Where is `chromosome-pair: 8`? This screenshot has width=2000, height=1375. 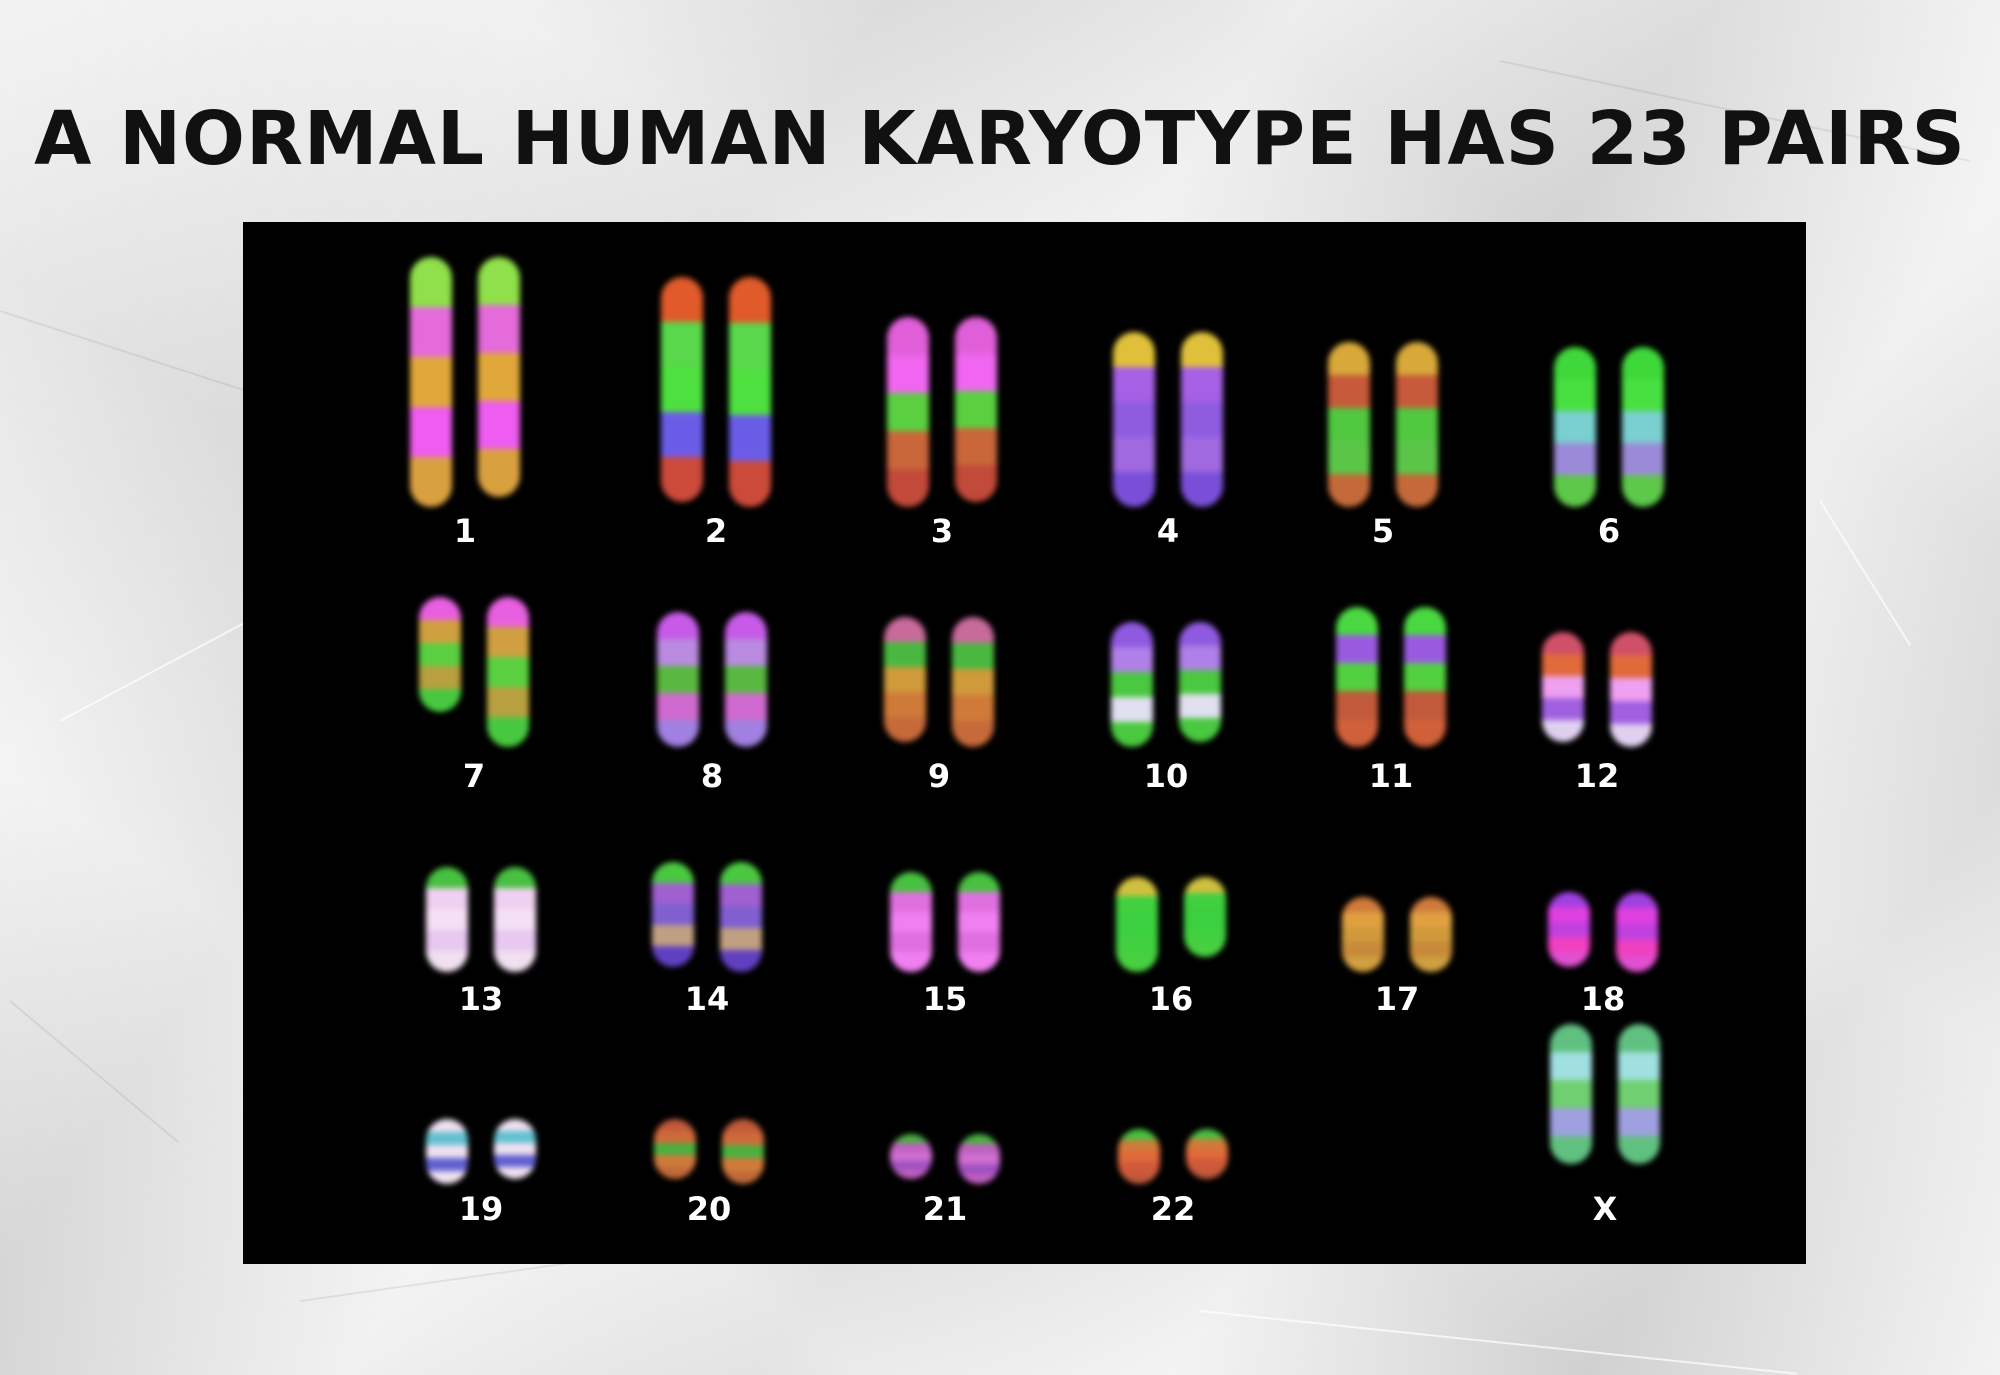 chromosome-pair: 8 is located at coordinates (712, 678).